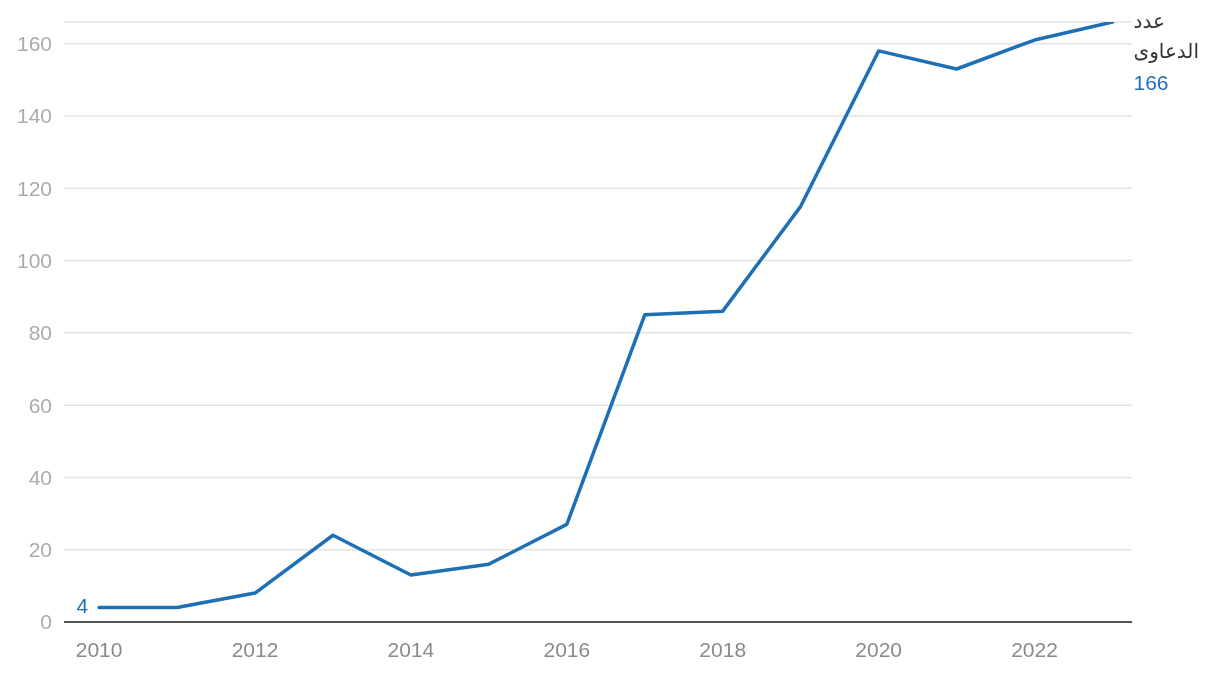  What do you see at coordinates (34, 261) in the screenshot?
I see `y-tick-label: 100` at bounding box center [34, 261].